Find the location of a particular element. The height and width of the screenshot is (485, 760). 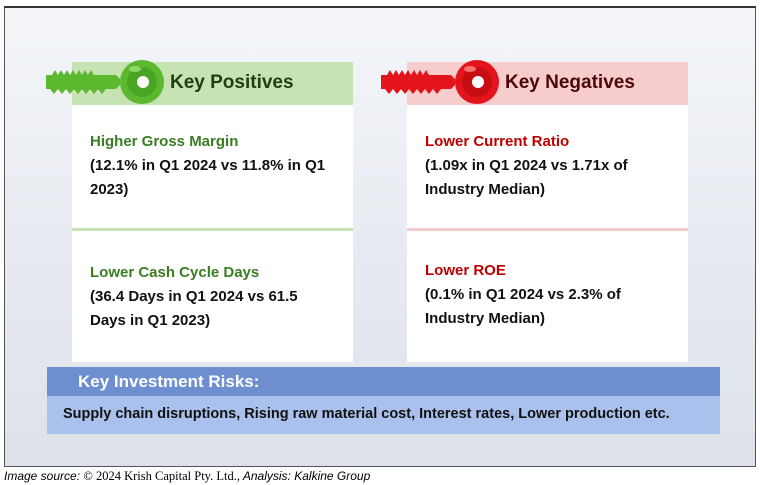

risks-header-label: Key Investment Risks: is located at coordinates (169, 381).